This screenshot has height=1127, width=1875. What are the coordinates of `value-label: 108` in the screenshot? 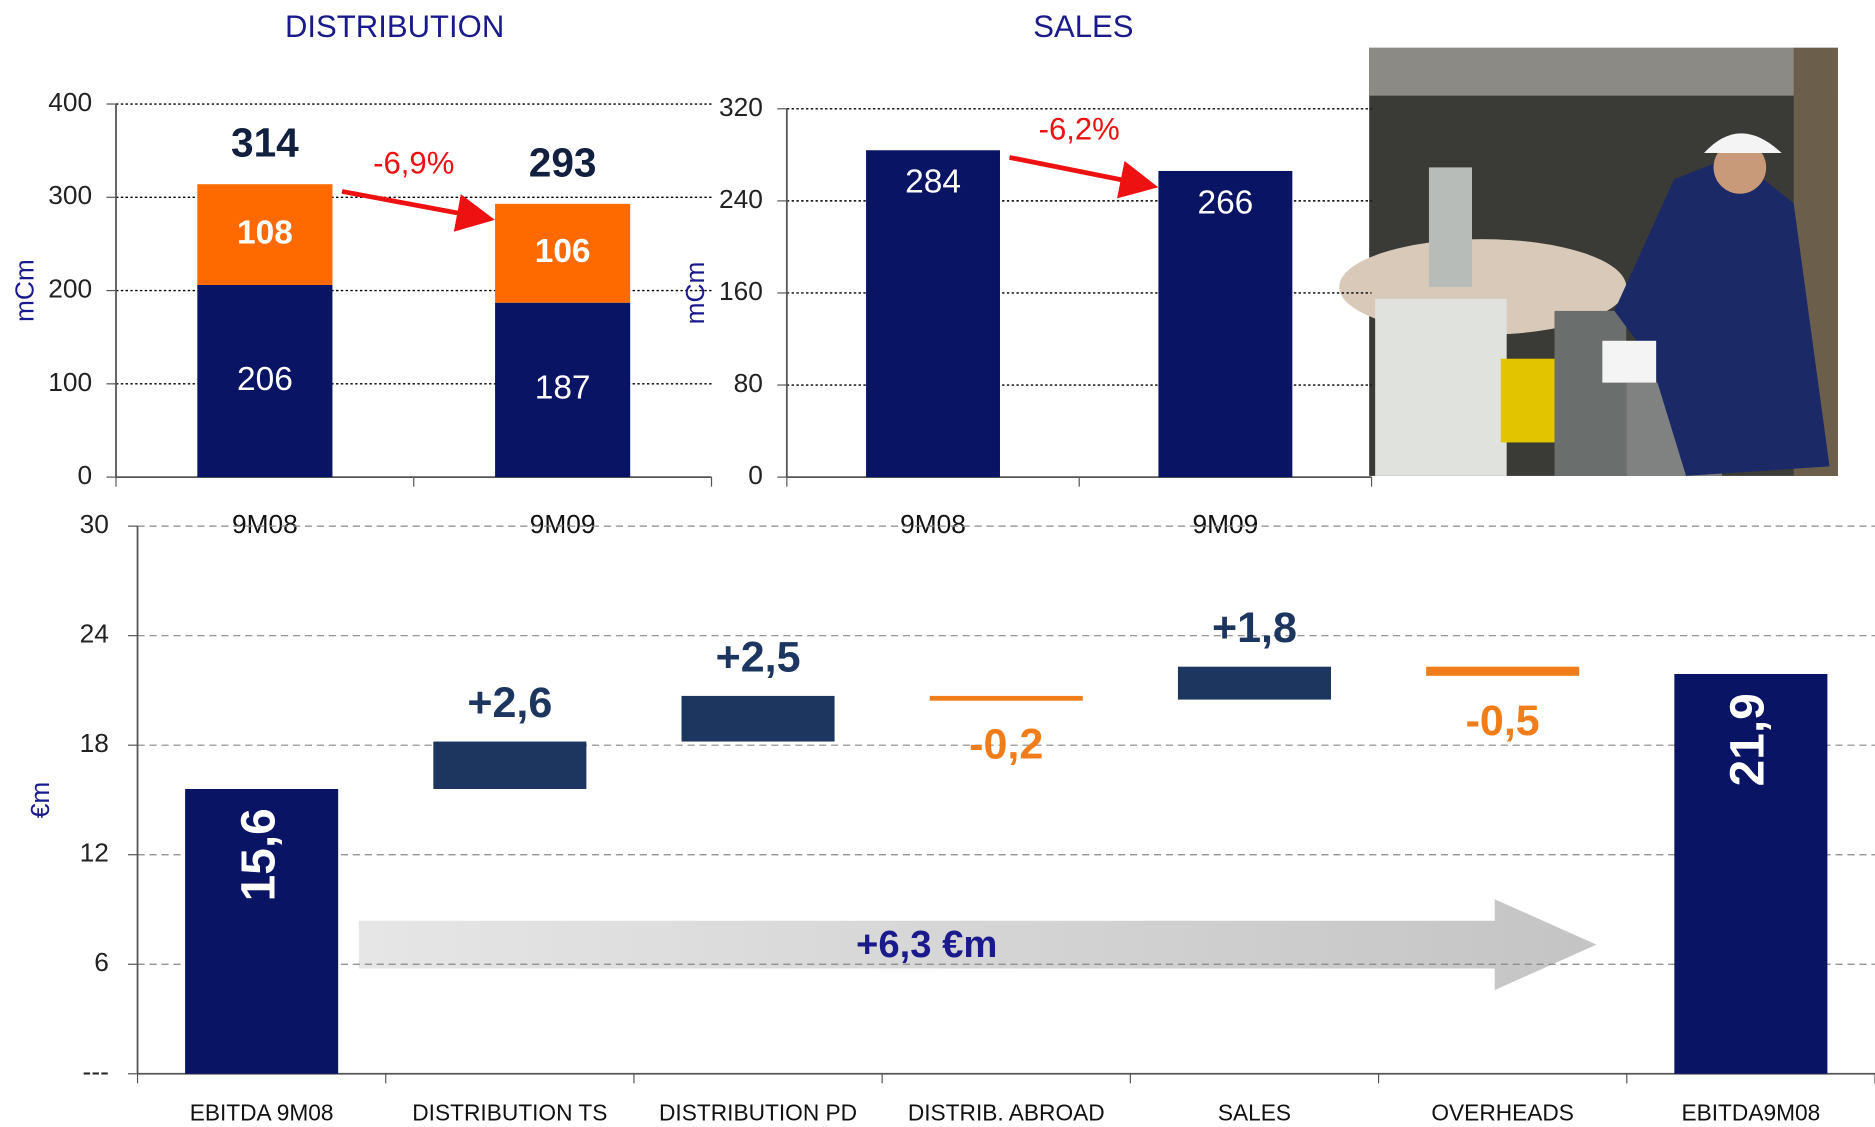 It's located at (265, 232).